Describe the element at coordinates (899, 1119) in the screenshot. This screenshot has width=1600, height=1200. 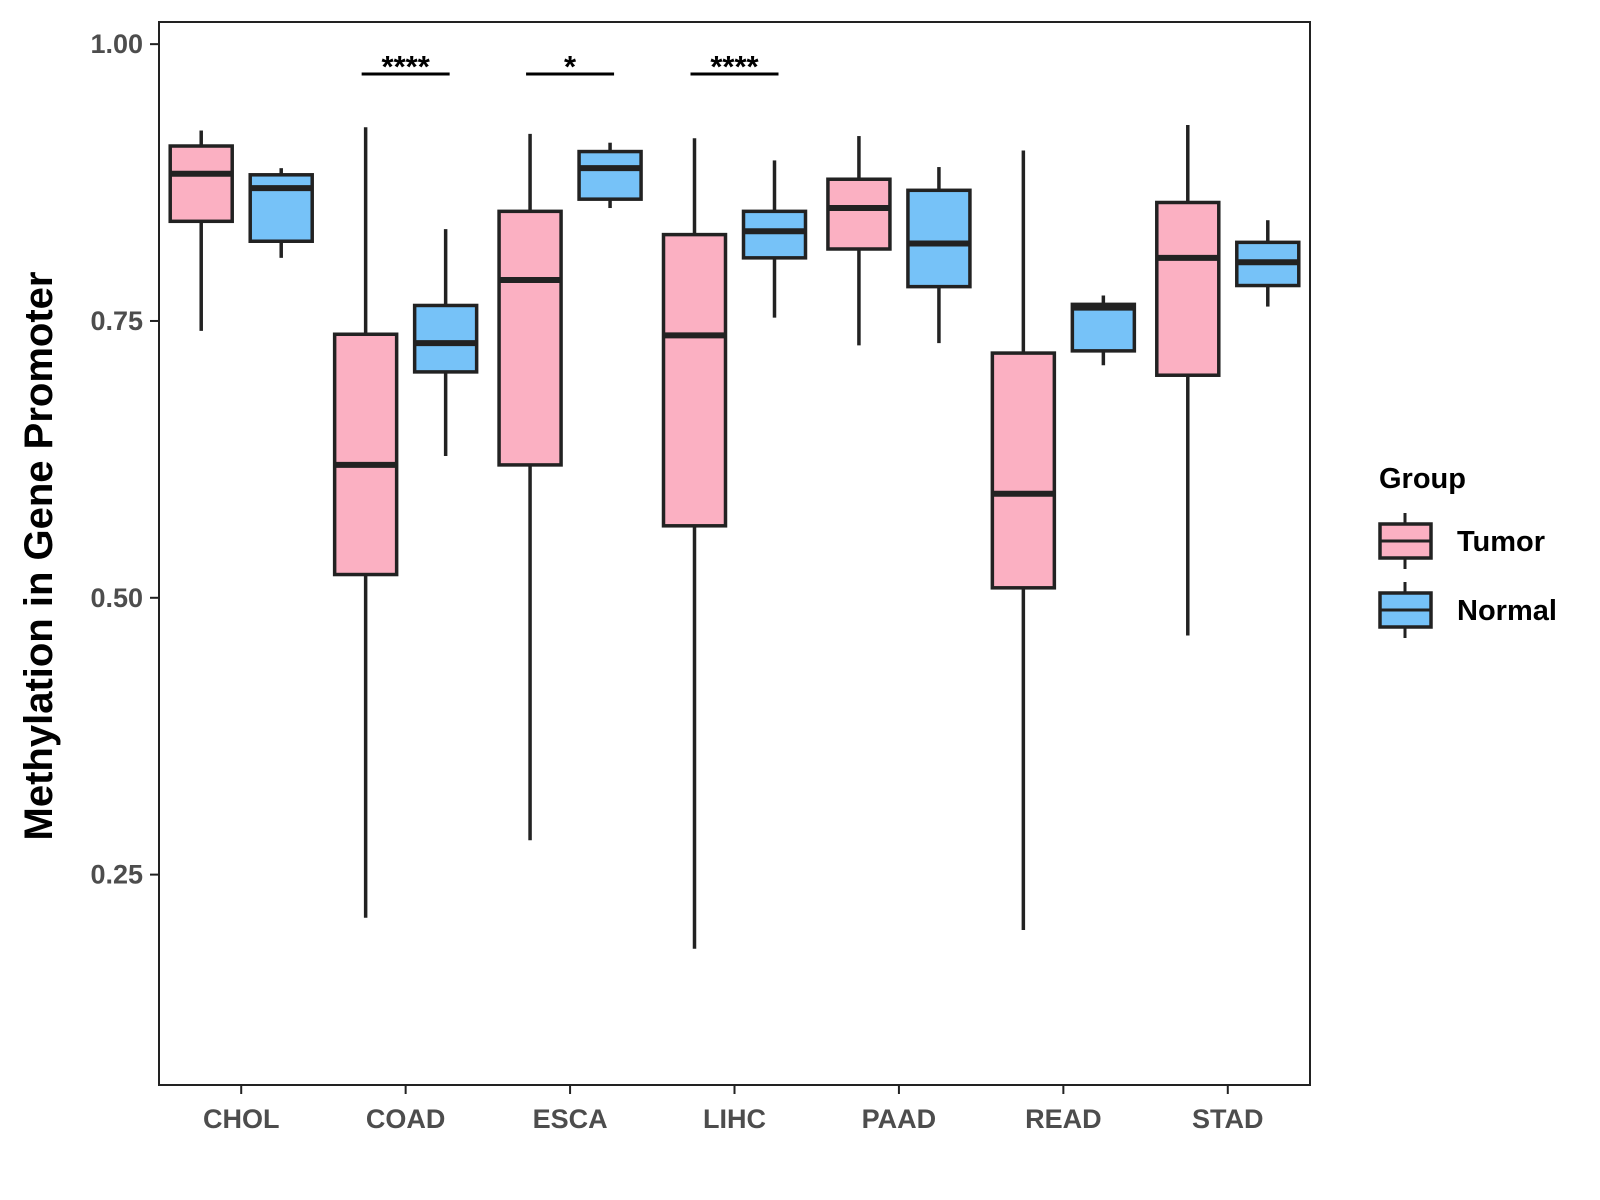
I see `x-tick-label-paad: PAAD` at that location.